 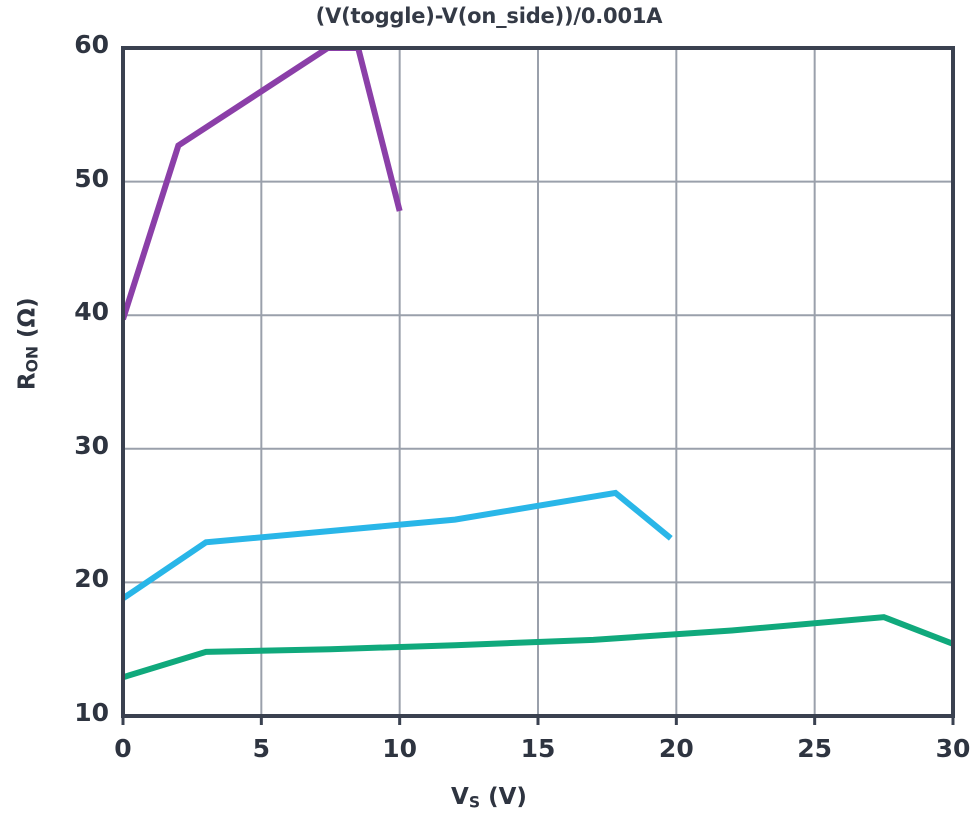 I want to click on y-axis-label: RON (Ω), so click(x=27, y=344).